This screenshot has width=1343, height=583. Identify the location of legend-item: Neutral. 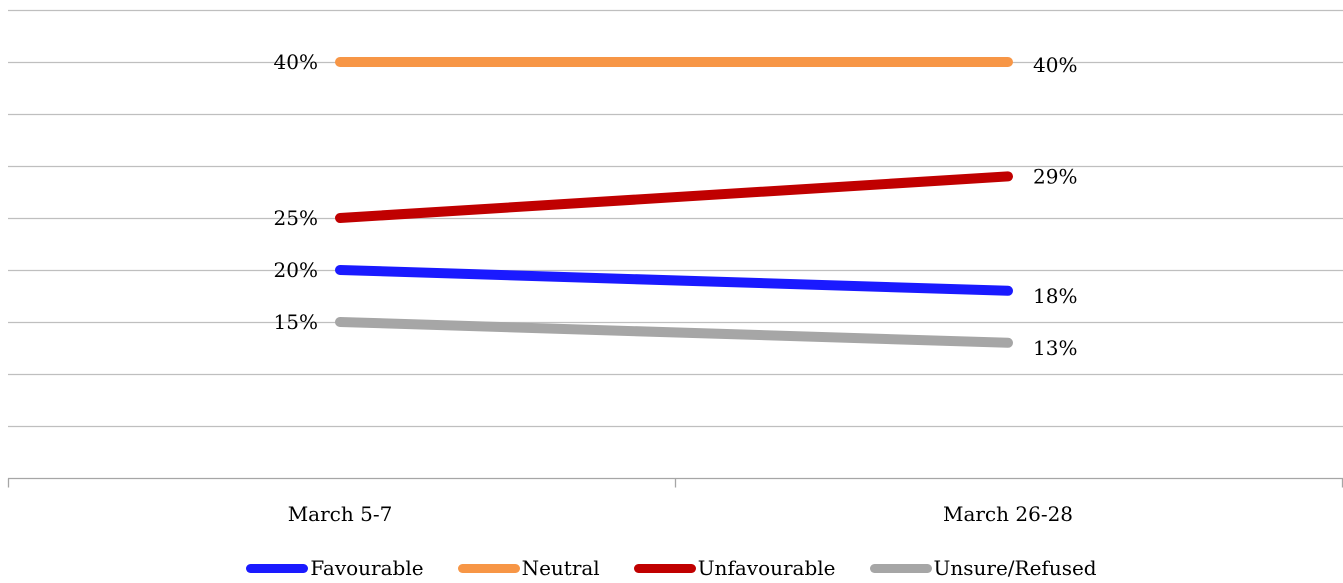
(528, 568).